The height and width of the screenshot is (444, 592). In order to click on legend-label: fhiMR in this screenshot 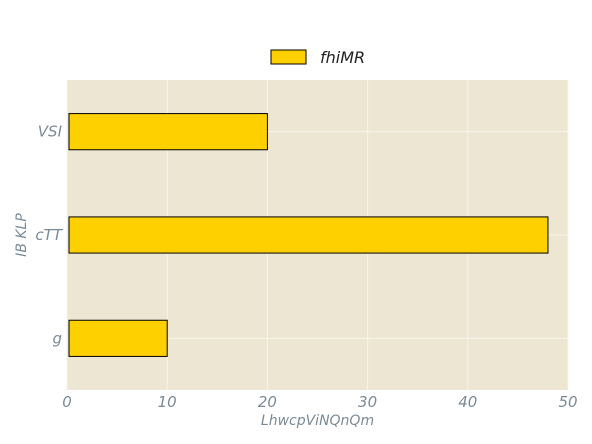, I will do `click(342, 57)`.